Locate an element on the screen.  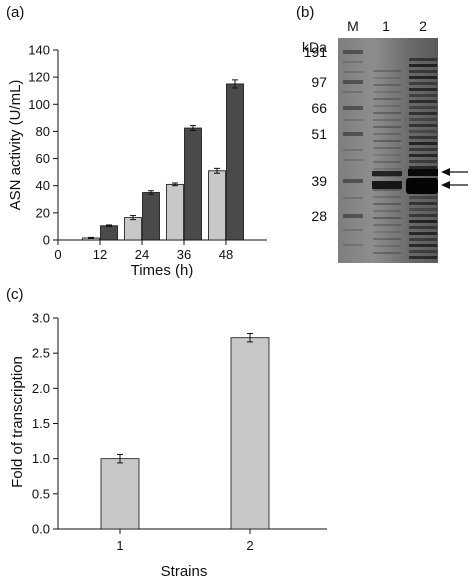
chart-a-xtick-label: 48 is located at coordinates (226, 254).